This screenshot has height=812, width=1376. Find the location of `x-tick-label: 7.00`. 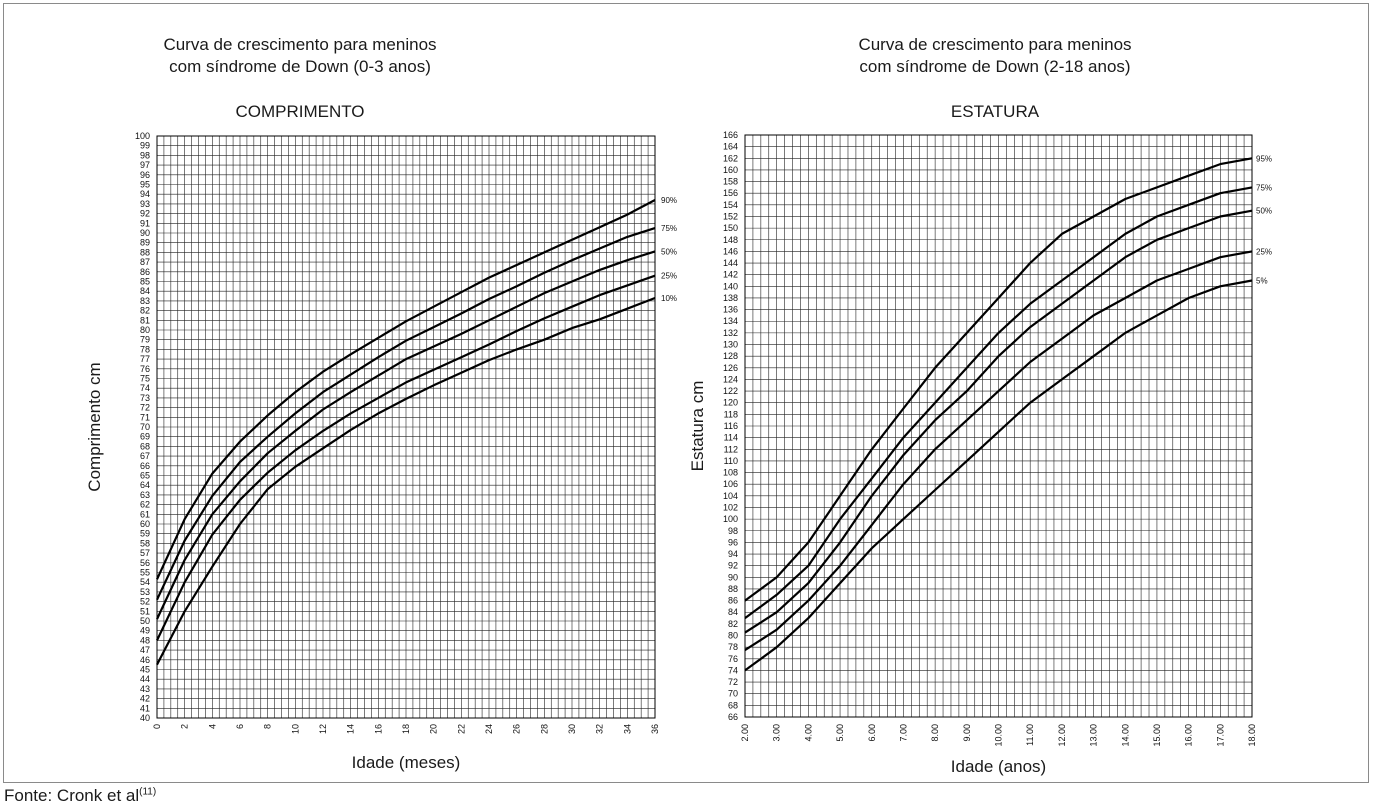

x-tick-label: 7.00 is located at coordinates (903, 733).